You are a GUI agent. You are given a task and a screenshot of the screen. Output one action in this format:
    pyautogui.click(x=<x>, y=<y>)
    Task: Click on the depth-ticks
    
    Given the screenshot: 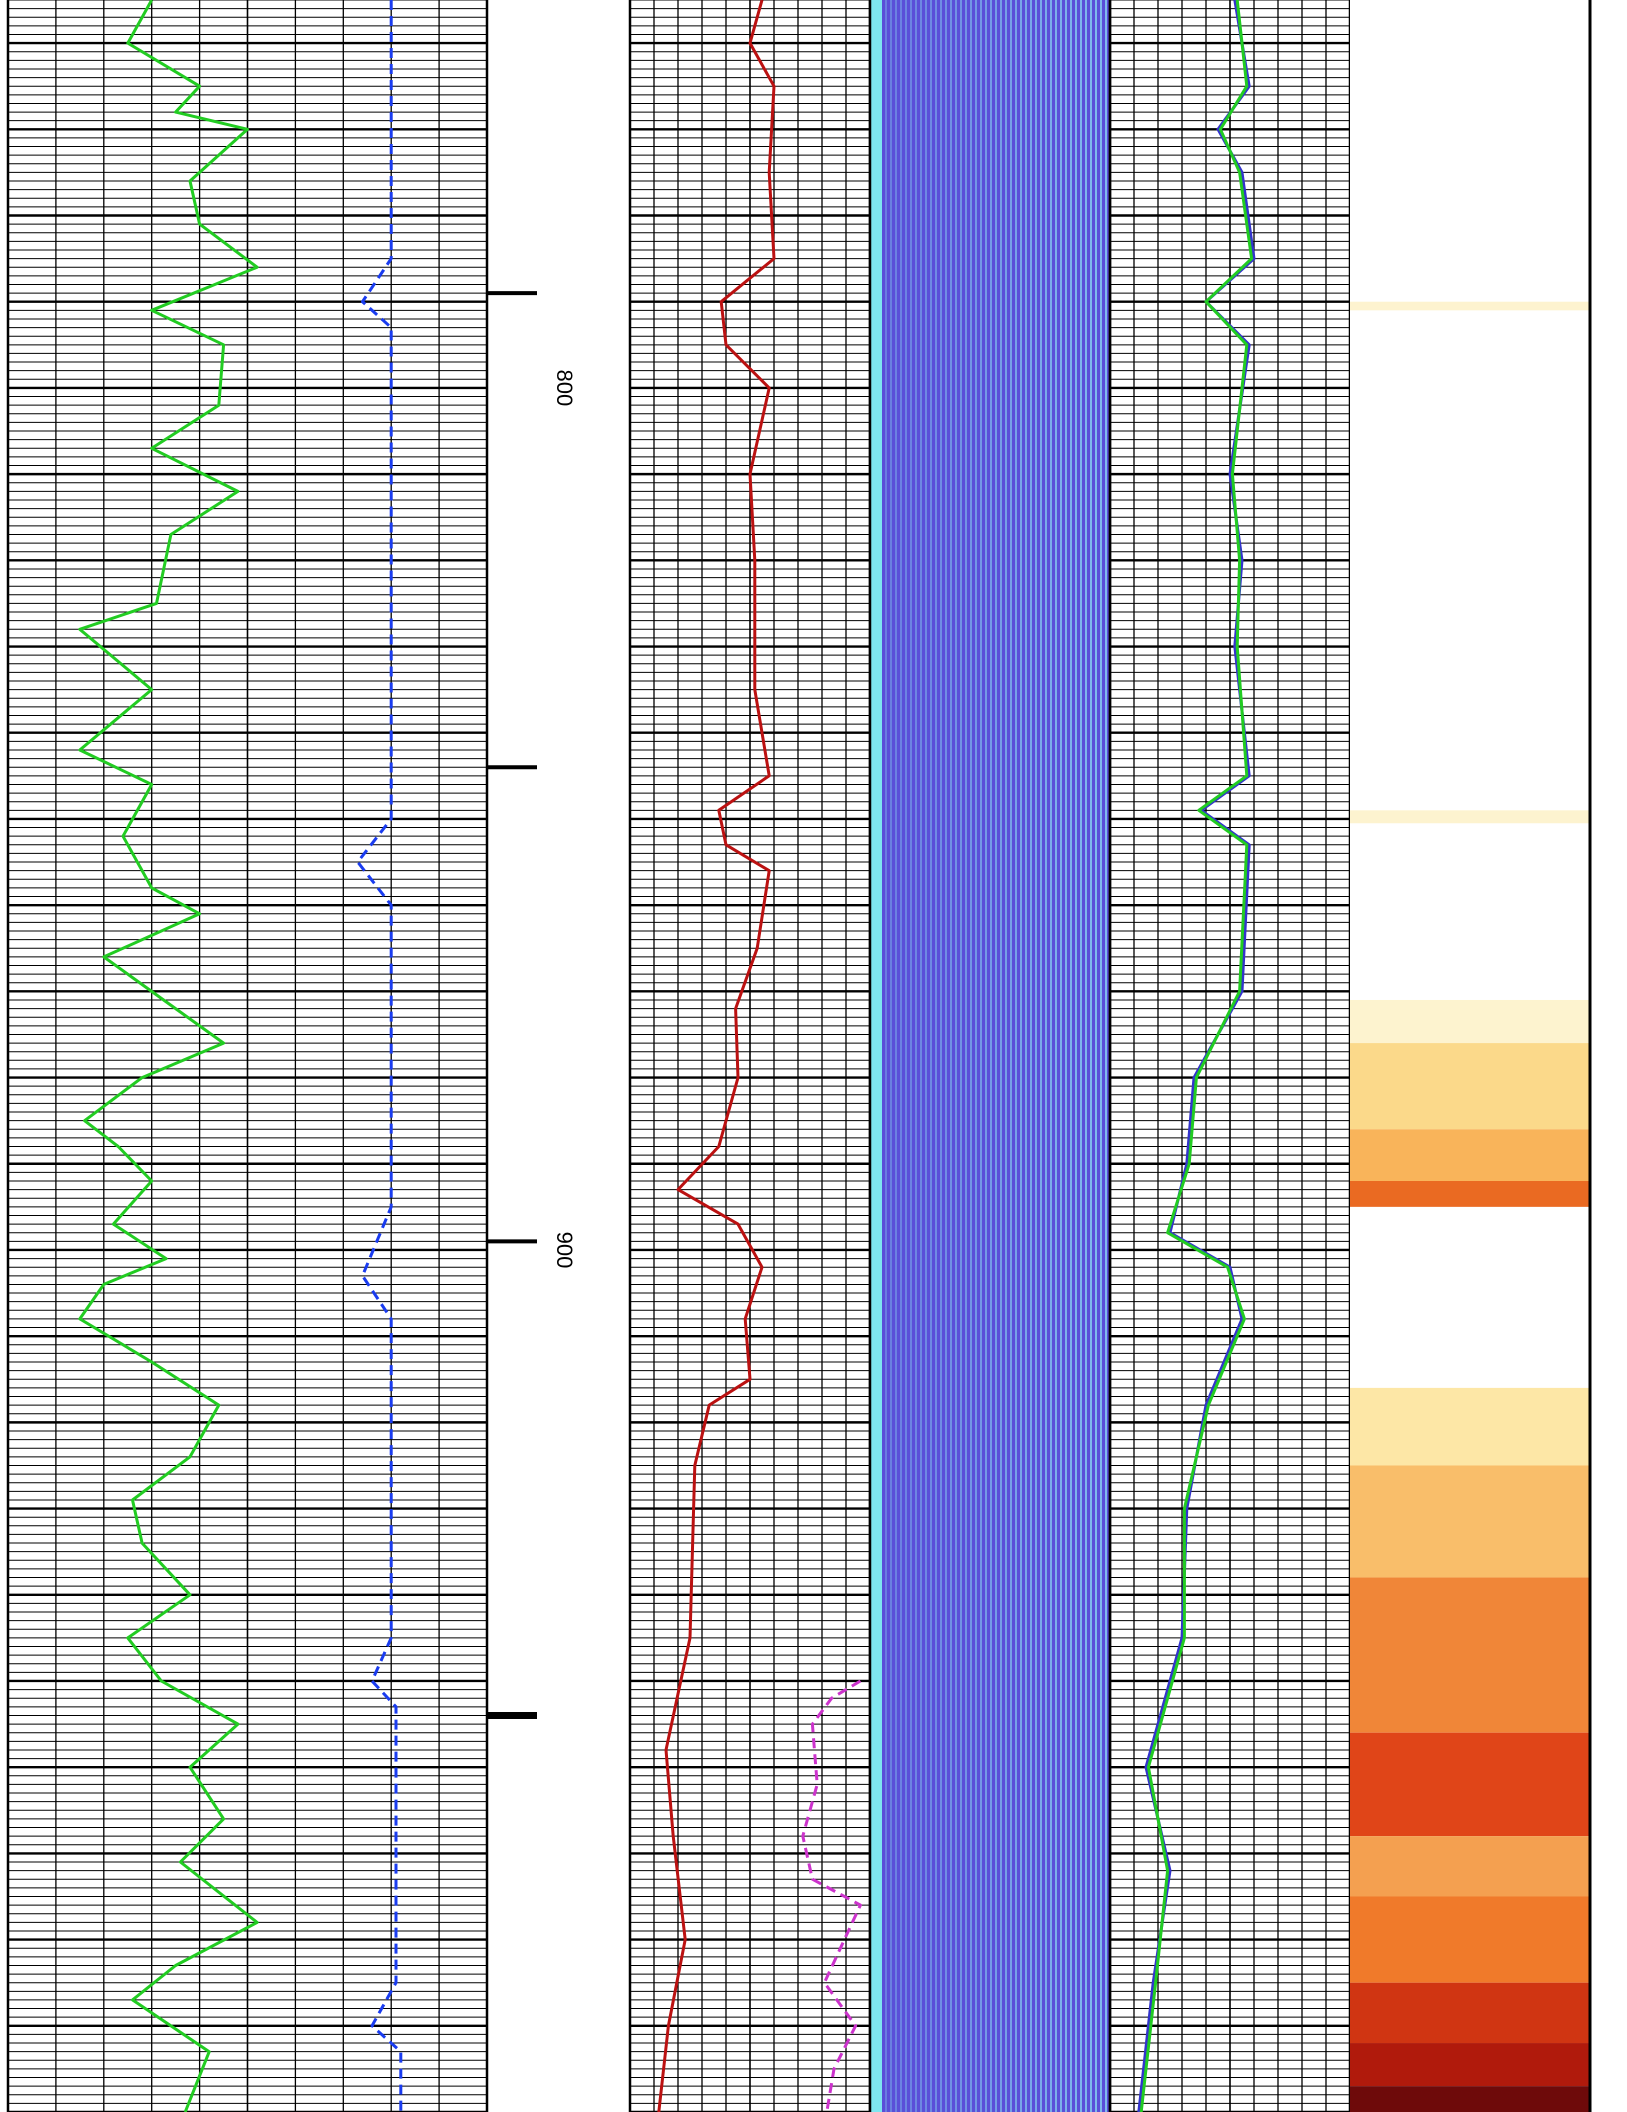 What is the action you would take?
    pyautogui.click(x=511, y=1056)
    